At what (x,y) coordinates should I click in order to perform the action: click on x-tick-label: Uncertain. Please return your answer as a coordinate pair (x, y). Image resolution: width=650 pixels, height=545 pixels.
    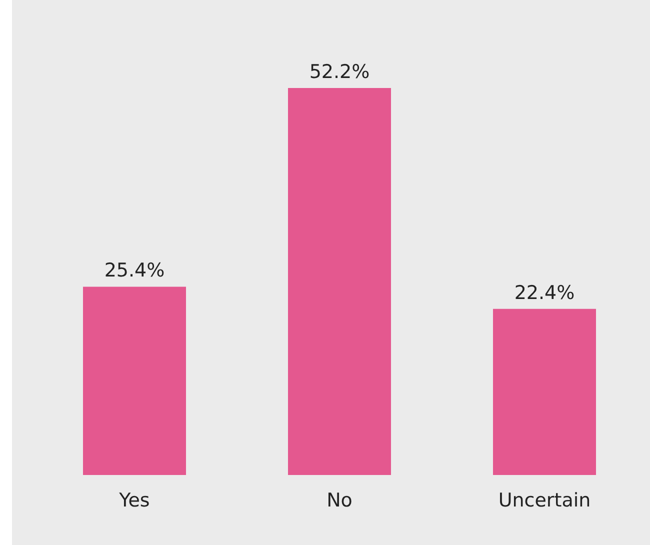
    Looking at the image, I should click on (544, 500).